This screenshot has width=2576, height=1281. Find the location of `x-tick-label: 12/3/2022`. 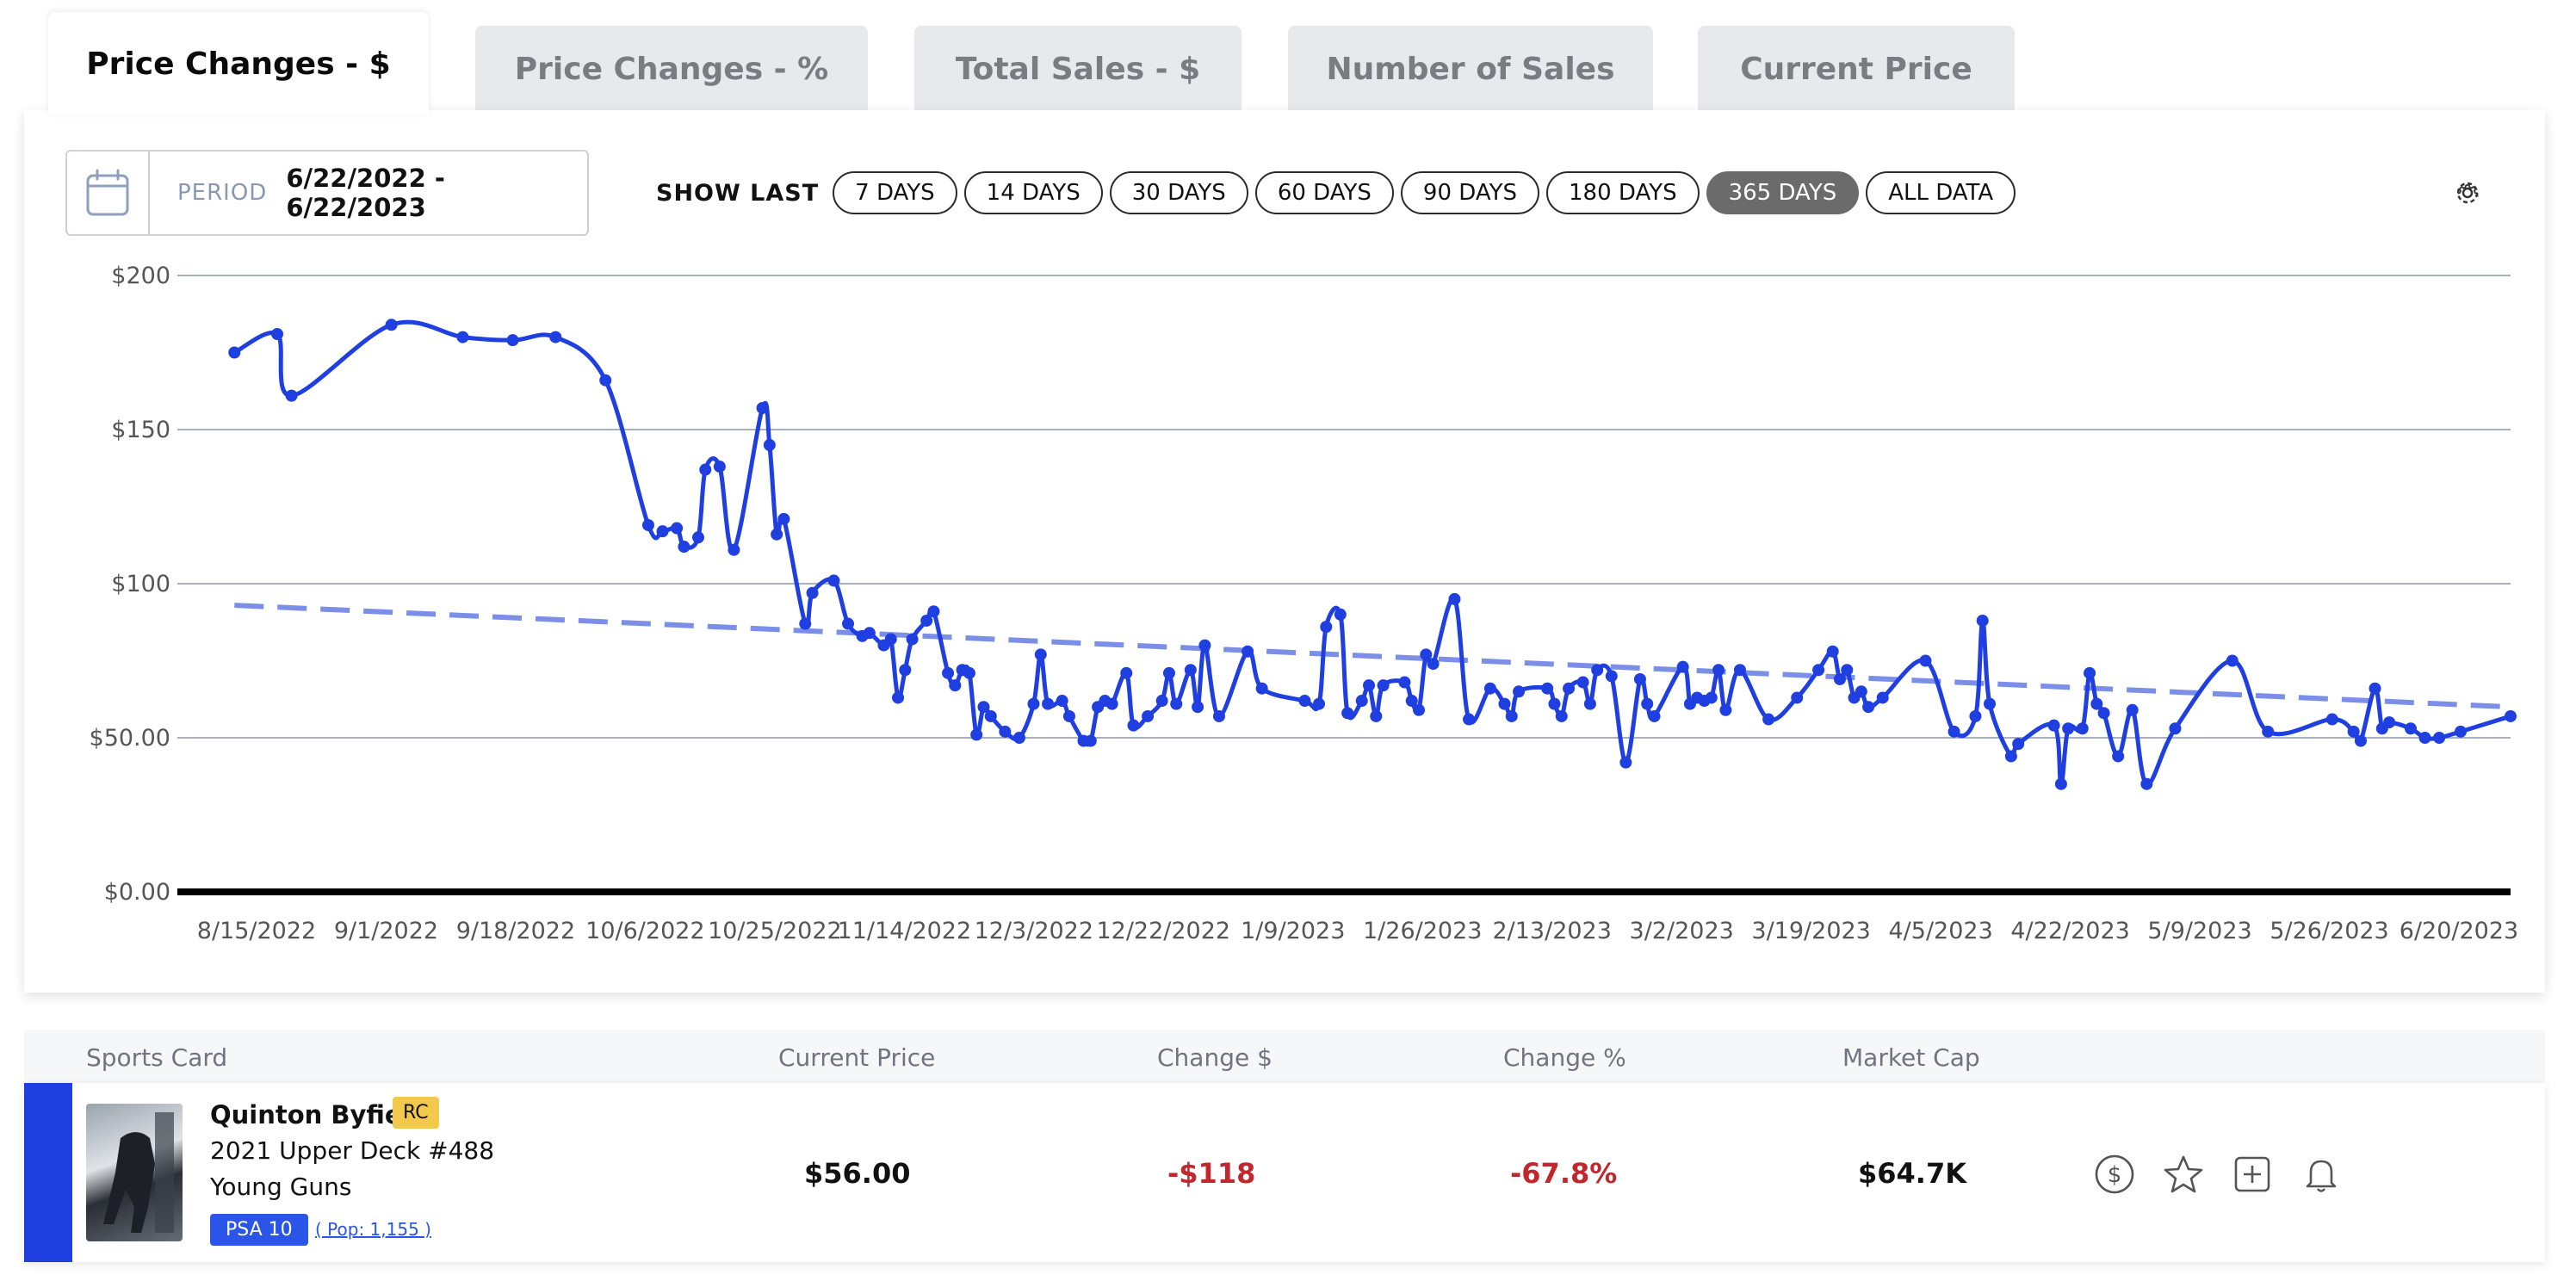

x-tick-label: 12/3/2022 is located at coordinates (1034, 931).